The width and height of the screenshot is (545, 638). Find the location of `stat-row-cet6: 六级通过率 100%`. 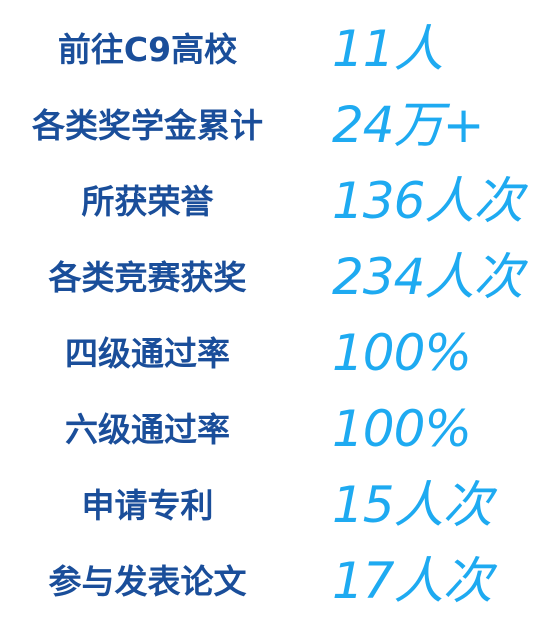

stat-row-cet6: 六级通过率 100% is located at coordinates (272, 429).